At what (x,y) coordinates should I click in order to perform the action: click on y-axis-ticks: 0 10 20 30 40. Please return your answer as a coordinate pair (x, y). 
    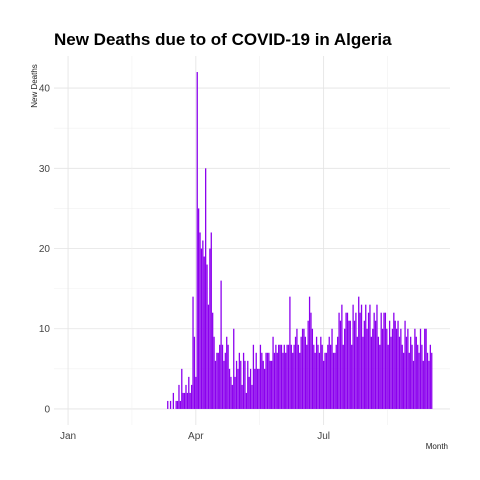
    Looking at the image, I should click on (45, 250).